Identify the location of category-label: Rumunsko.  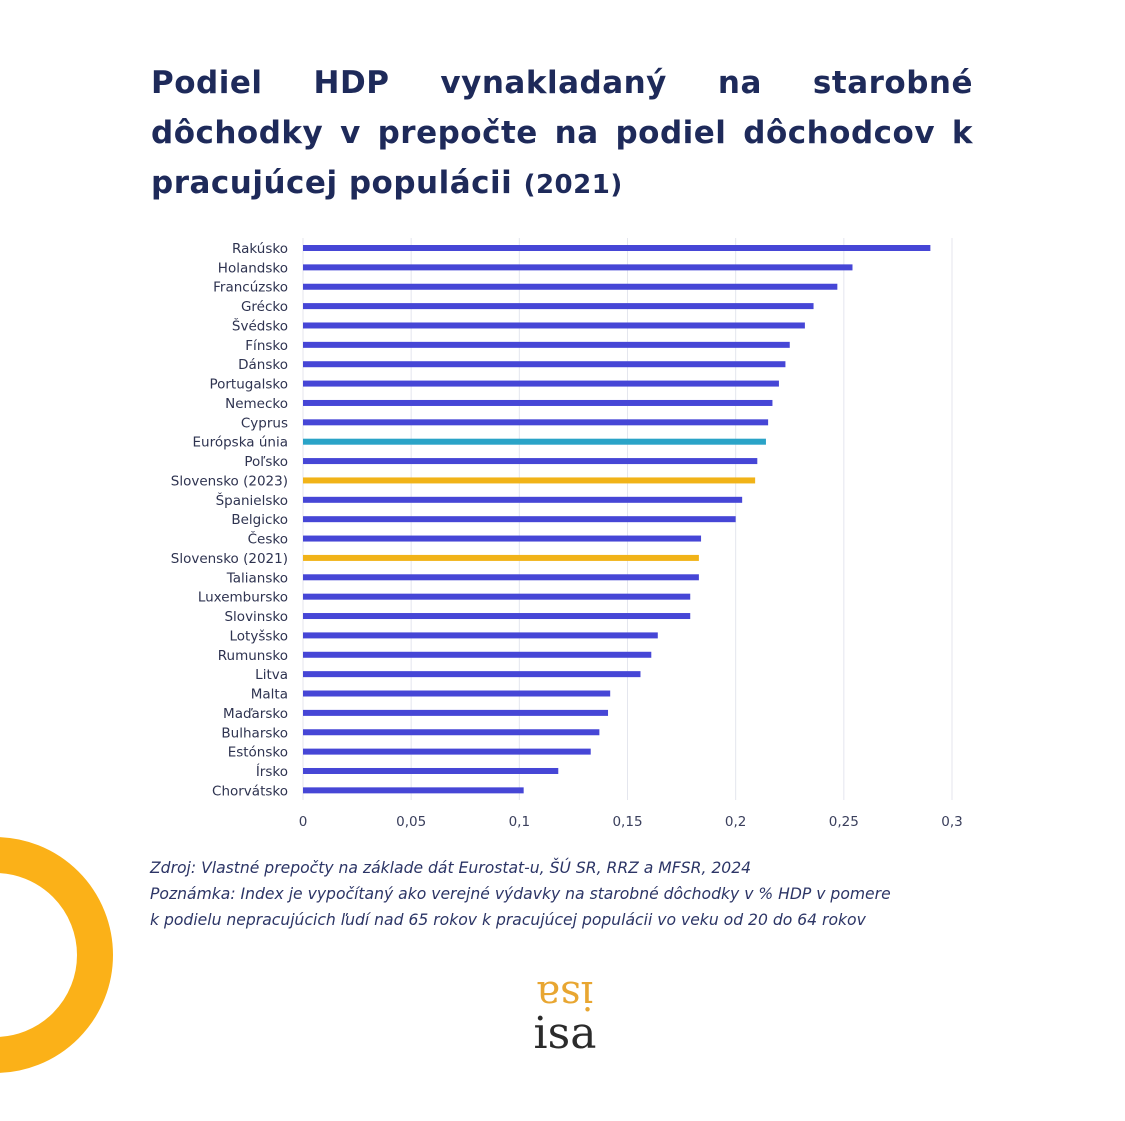
(253, 656).